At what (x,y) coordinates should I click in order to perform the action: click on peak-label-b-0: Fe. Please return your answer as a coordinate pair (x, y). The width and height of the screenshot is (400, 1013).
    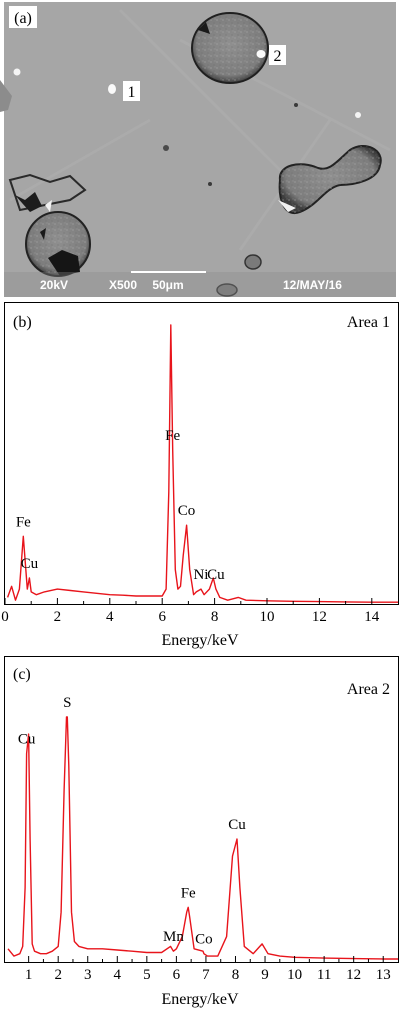
    Looking at the image, I should click on (23, 522).